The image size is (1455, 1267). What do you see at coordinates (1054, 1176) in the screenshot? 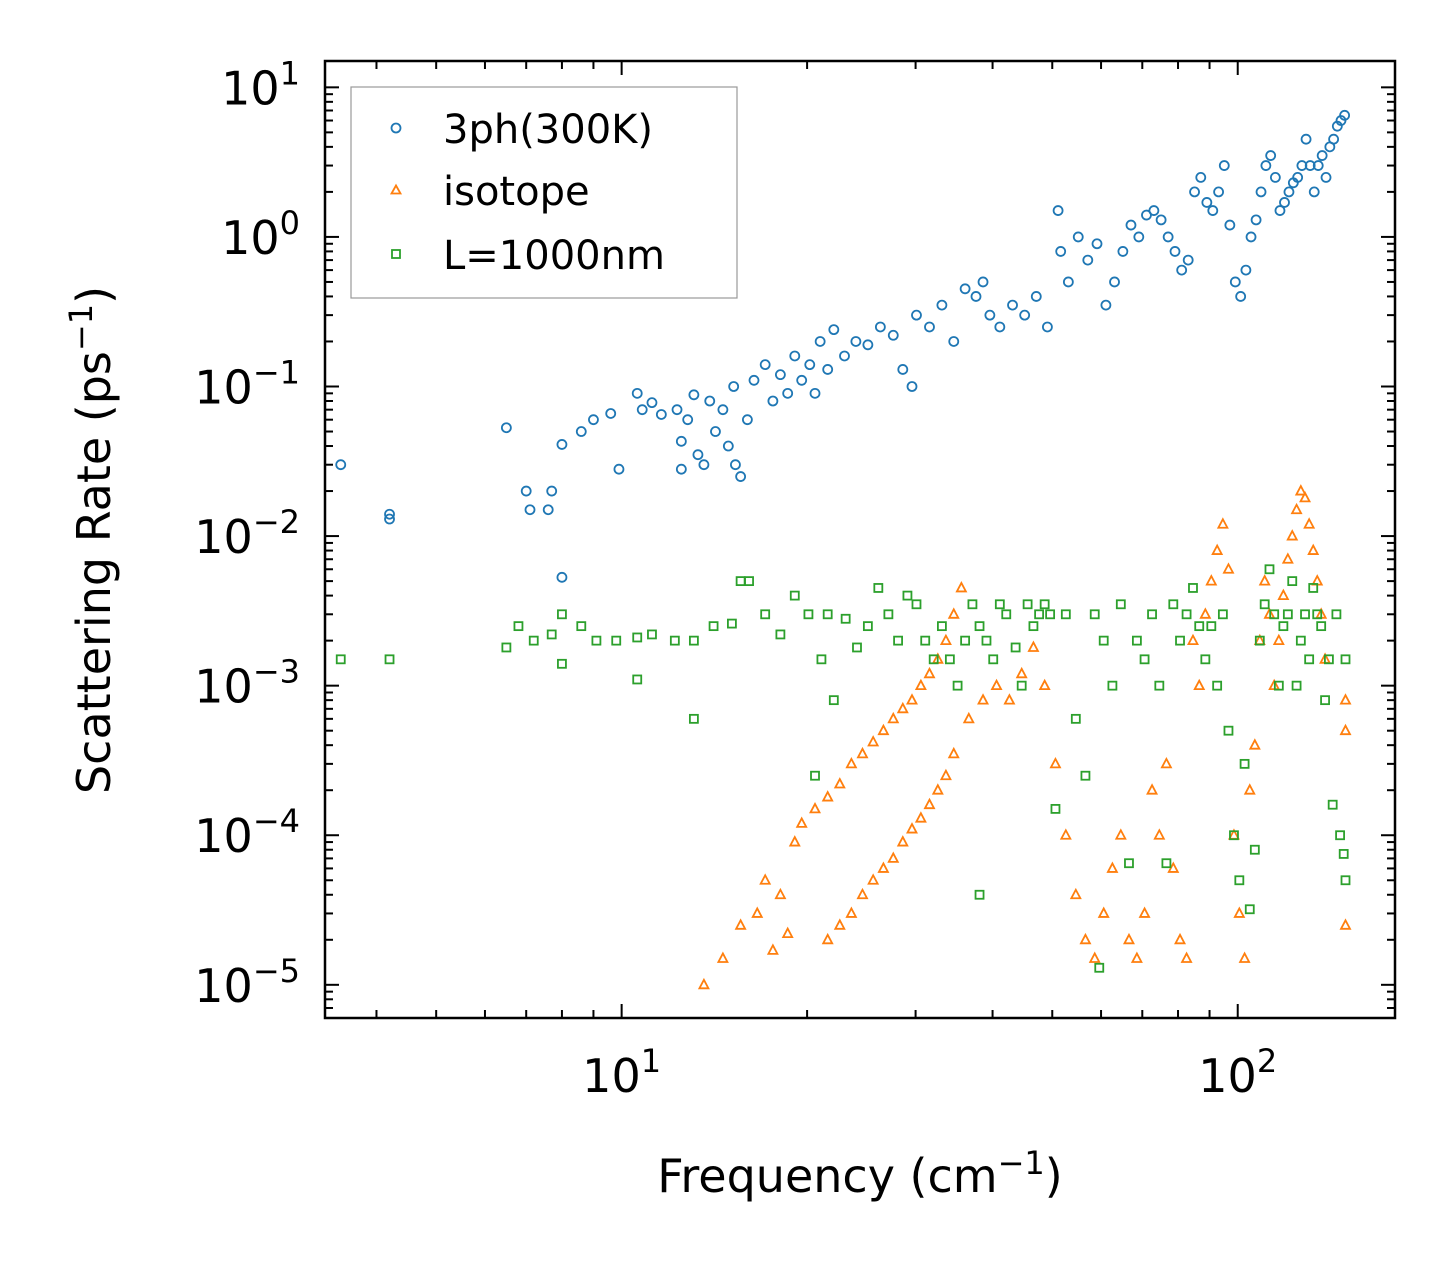
I see `x-axis-title-end: )` at bounding box center [1054, 1176].